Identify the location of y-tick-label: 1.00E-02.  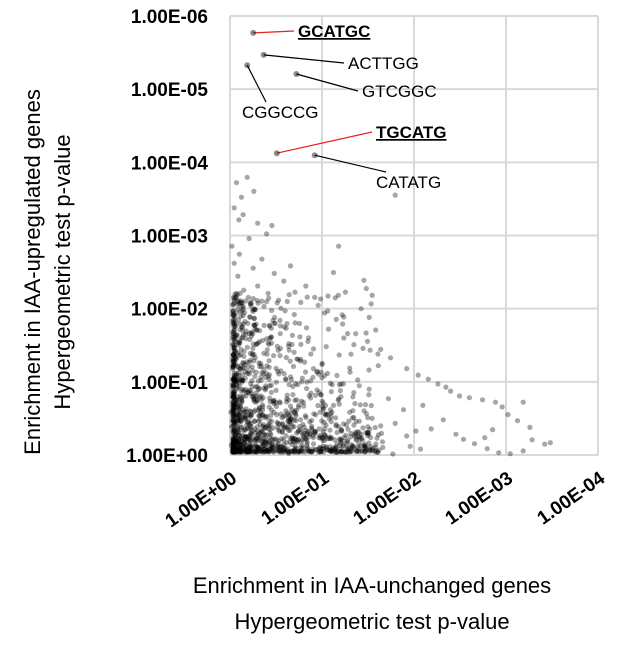
(169, 310).